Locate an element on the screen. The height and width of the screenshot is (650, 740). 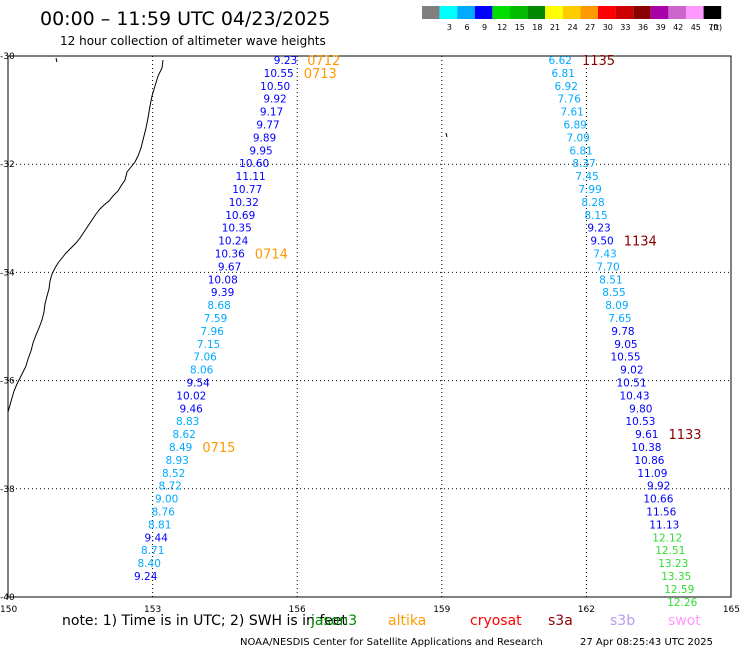
swh-value-label: 9.50 is located at coordinates (601, 242).